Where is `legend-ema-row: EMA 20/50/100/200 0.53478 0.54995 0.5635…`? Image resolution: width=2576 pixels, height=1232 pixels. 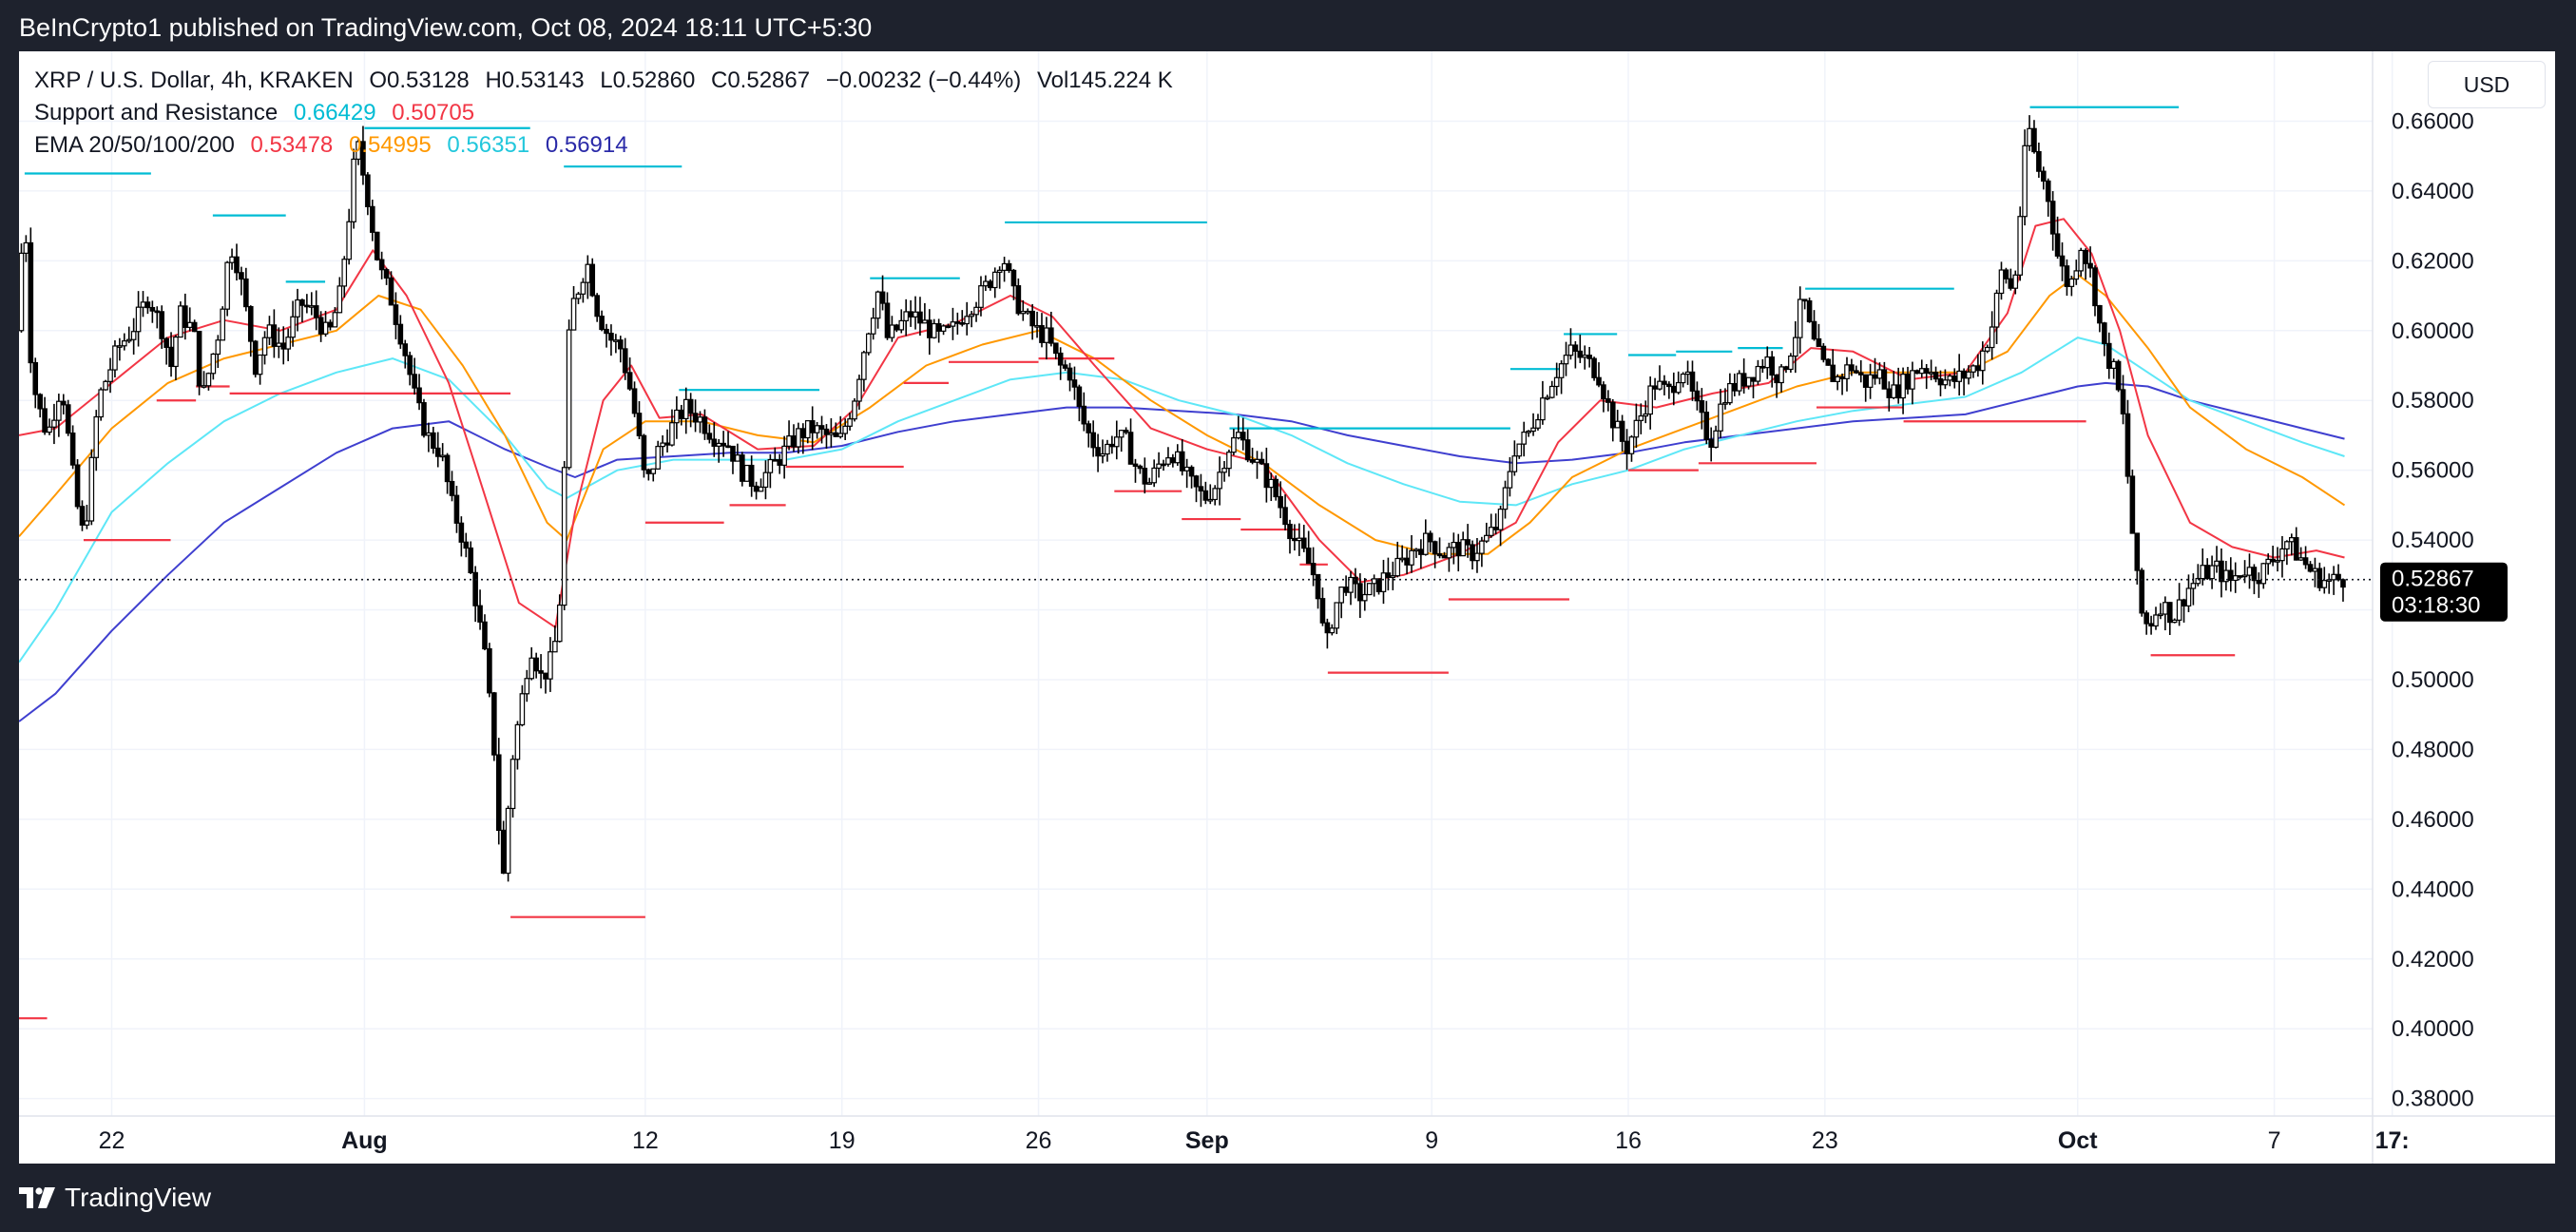
legend-ema-row: EMA 20/50/100/200 0.53478 0.54995 0.5635… is located at coordinates (608, 145).